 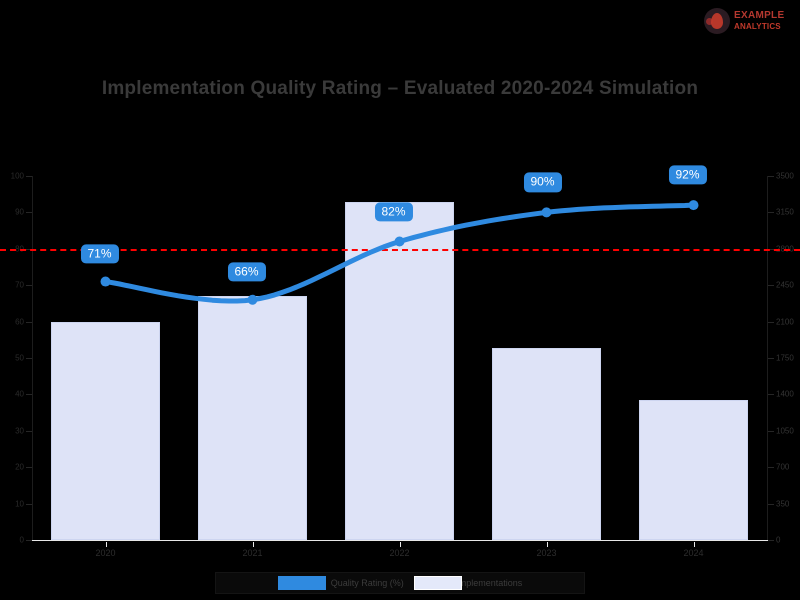 I want to click on brand-logo: EXAMPLE ANALYTICS, so click(x=750, y=21).